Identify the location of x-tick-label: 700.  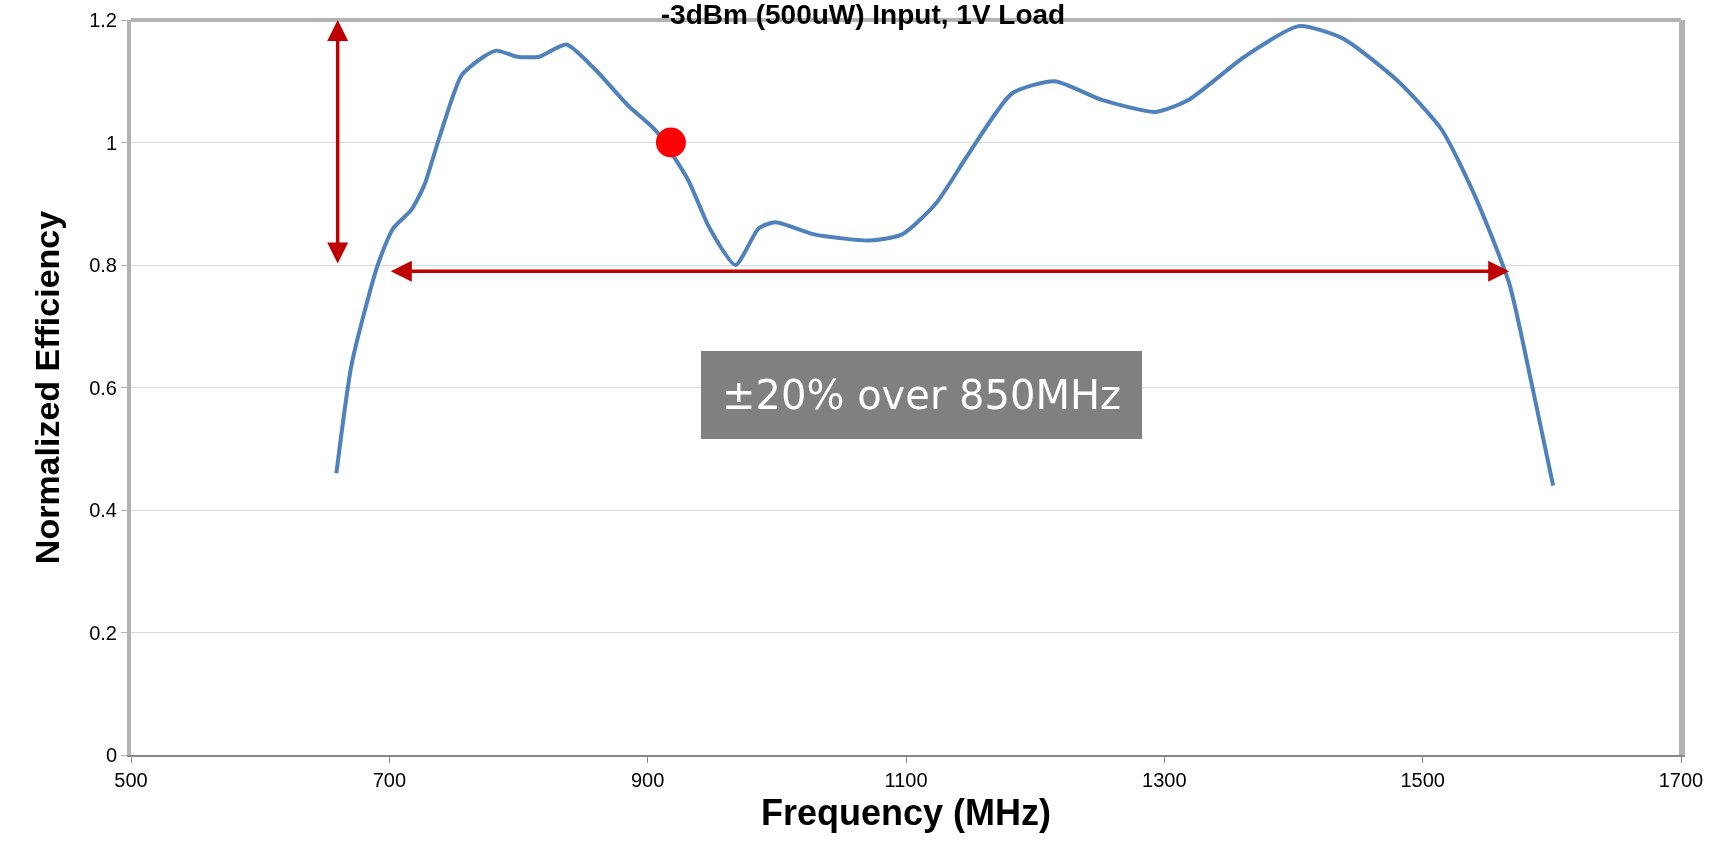
(389, 780).